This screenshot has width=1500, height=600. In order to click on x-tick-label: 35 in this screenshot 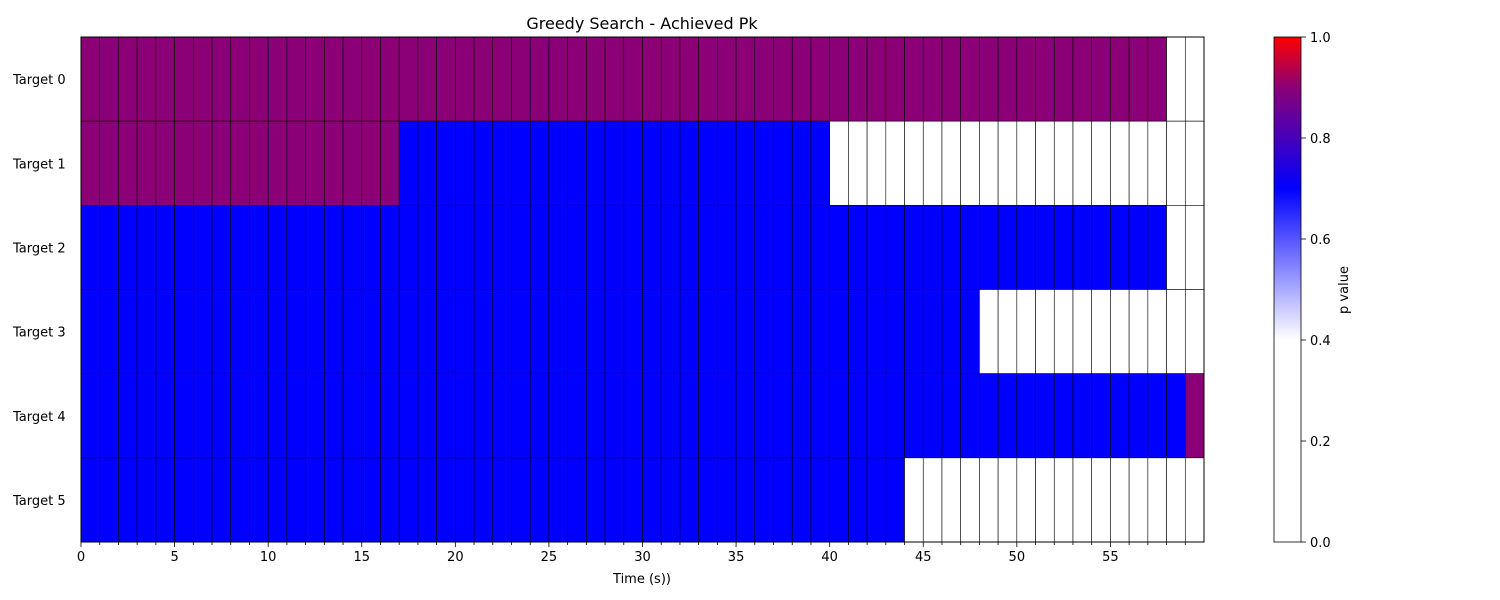, I will do `click(736, 557)`.